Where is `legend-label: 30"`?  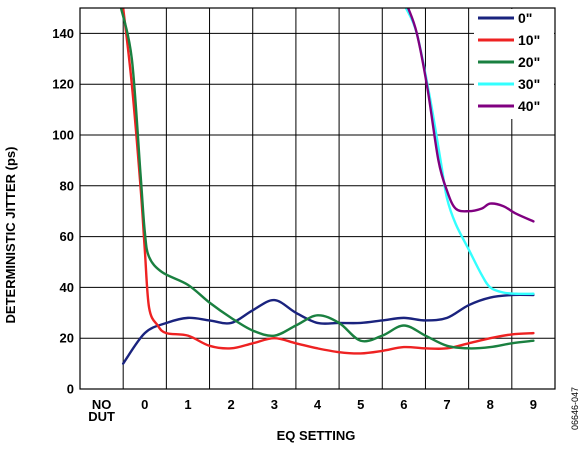 legend-label: 30" is located at coordinates (529, 84).